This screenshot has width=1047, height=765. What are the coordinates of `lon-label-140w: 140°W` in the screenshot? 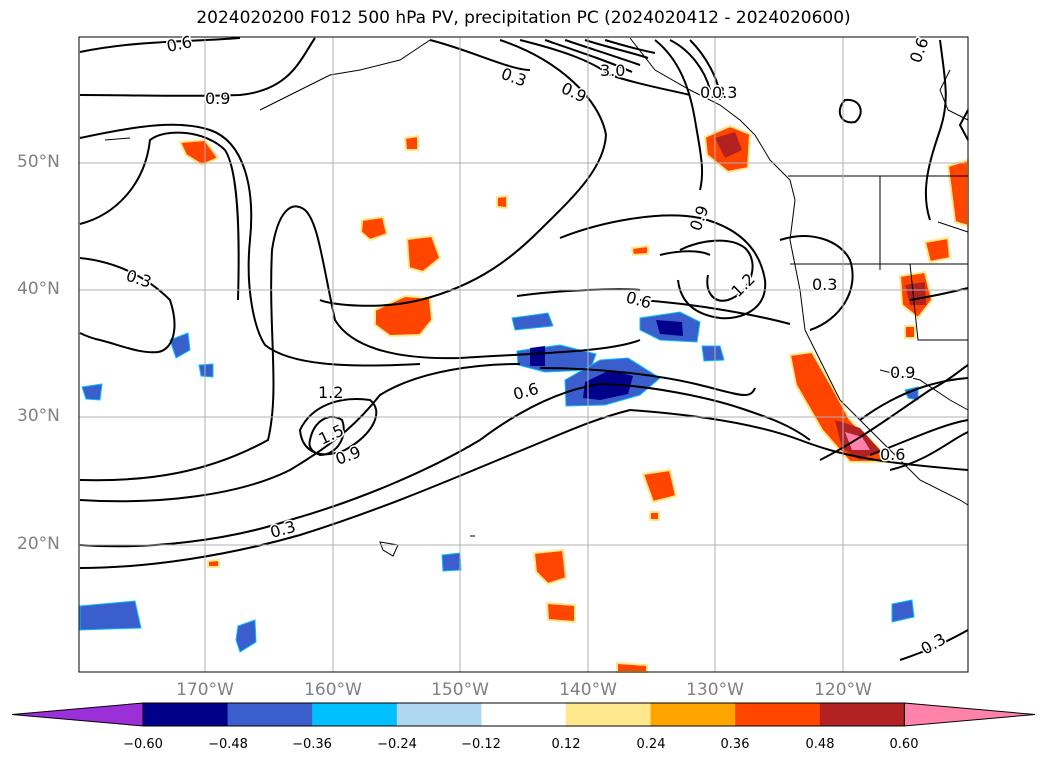 It's located at (588, 690).